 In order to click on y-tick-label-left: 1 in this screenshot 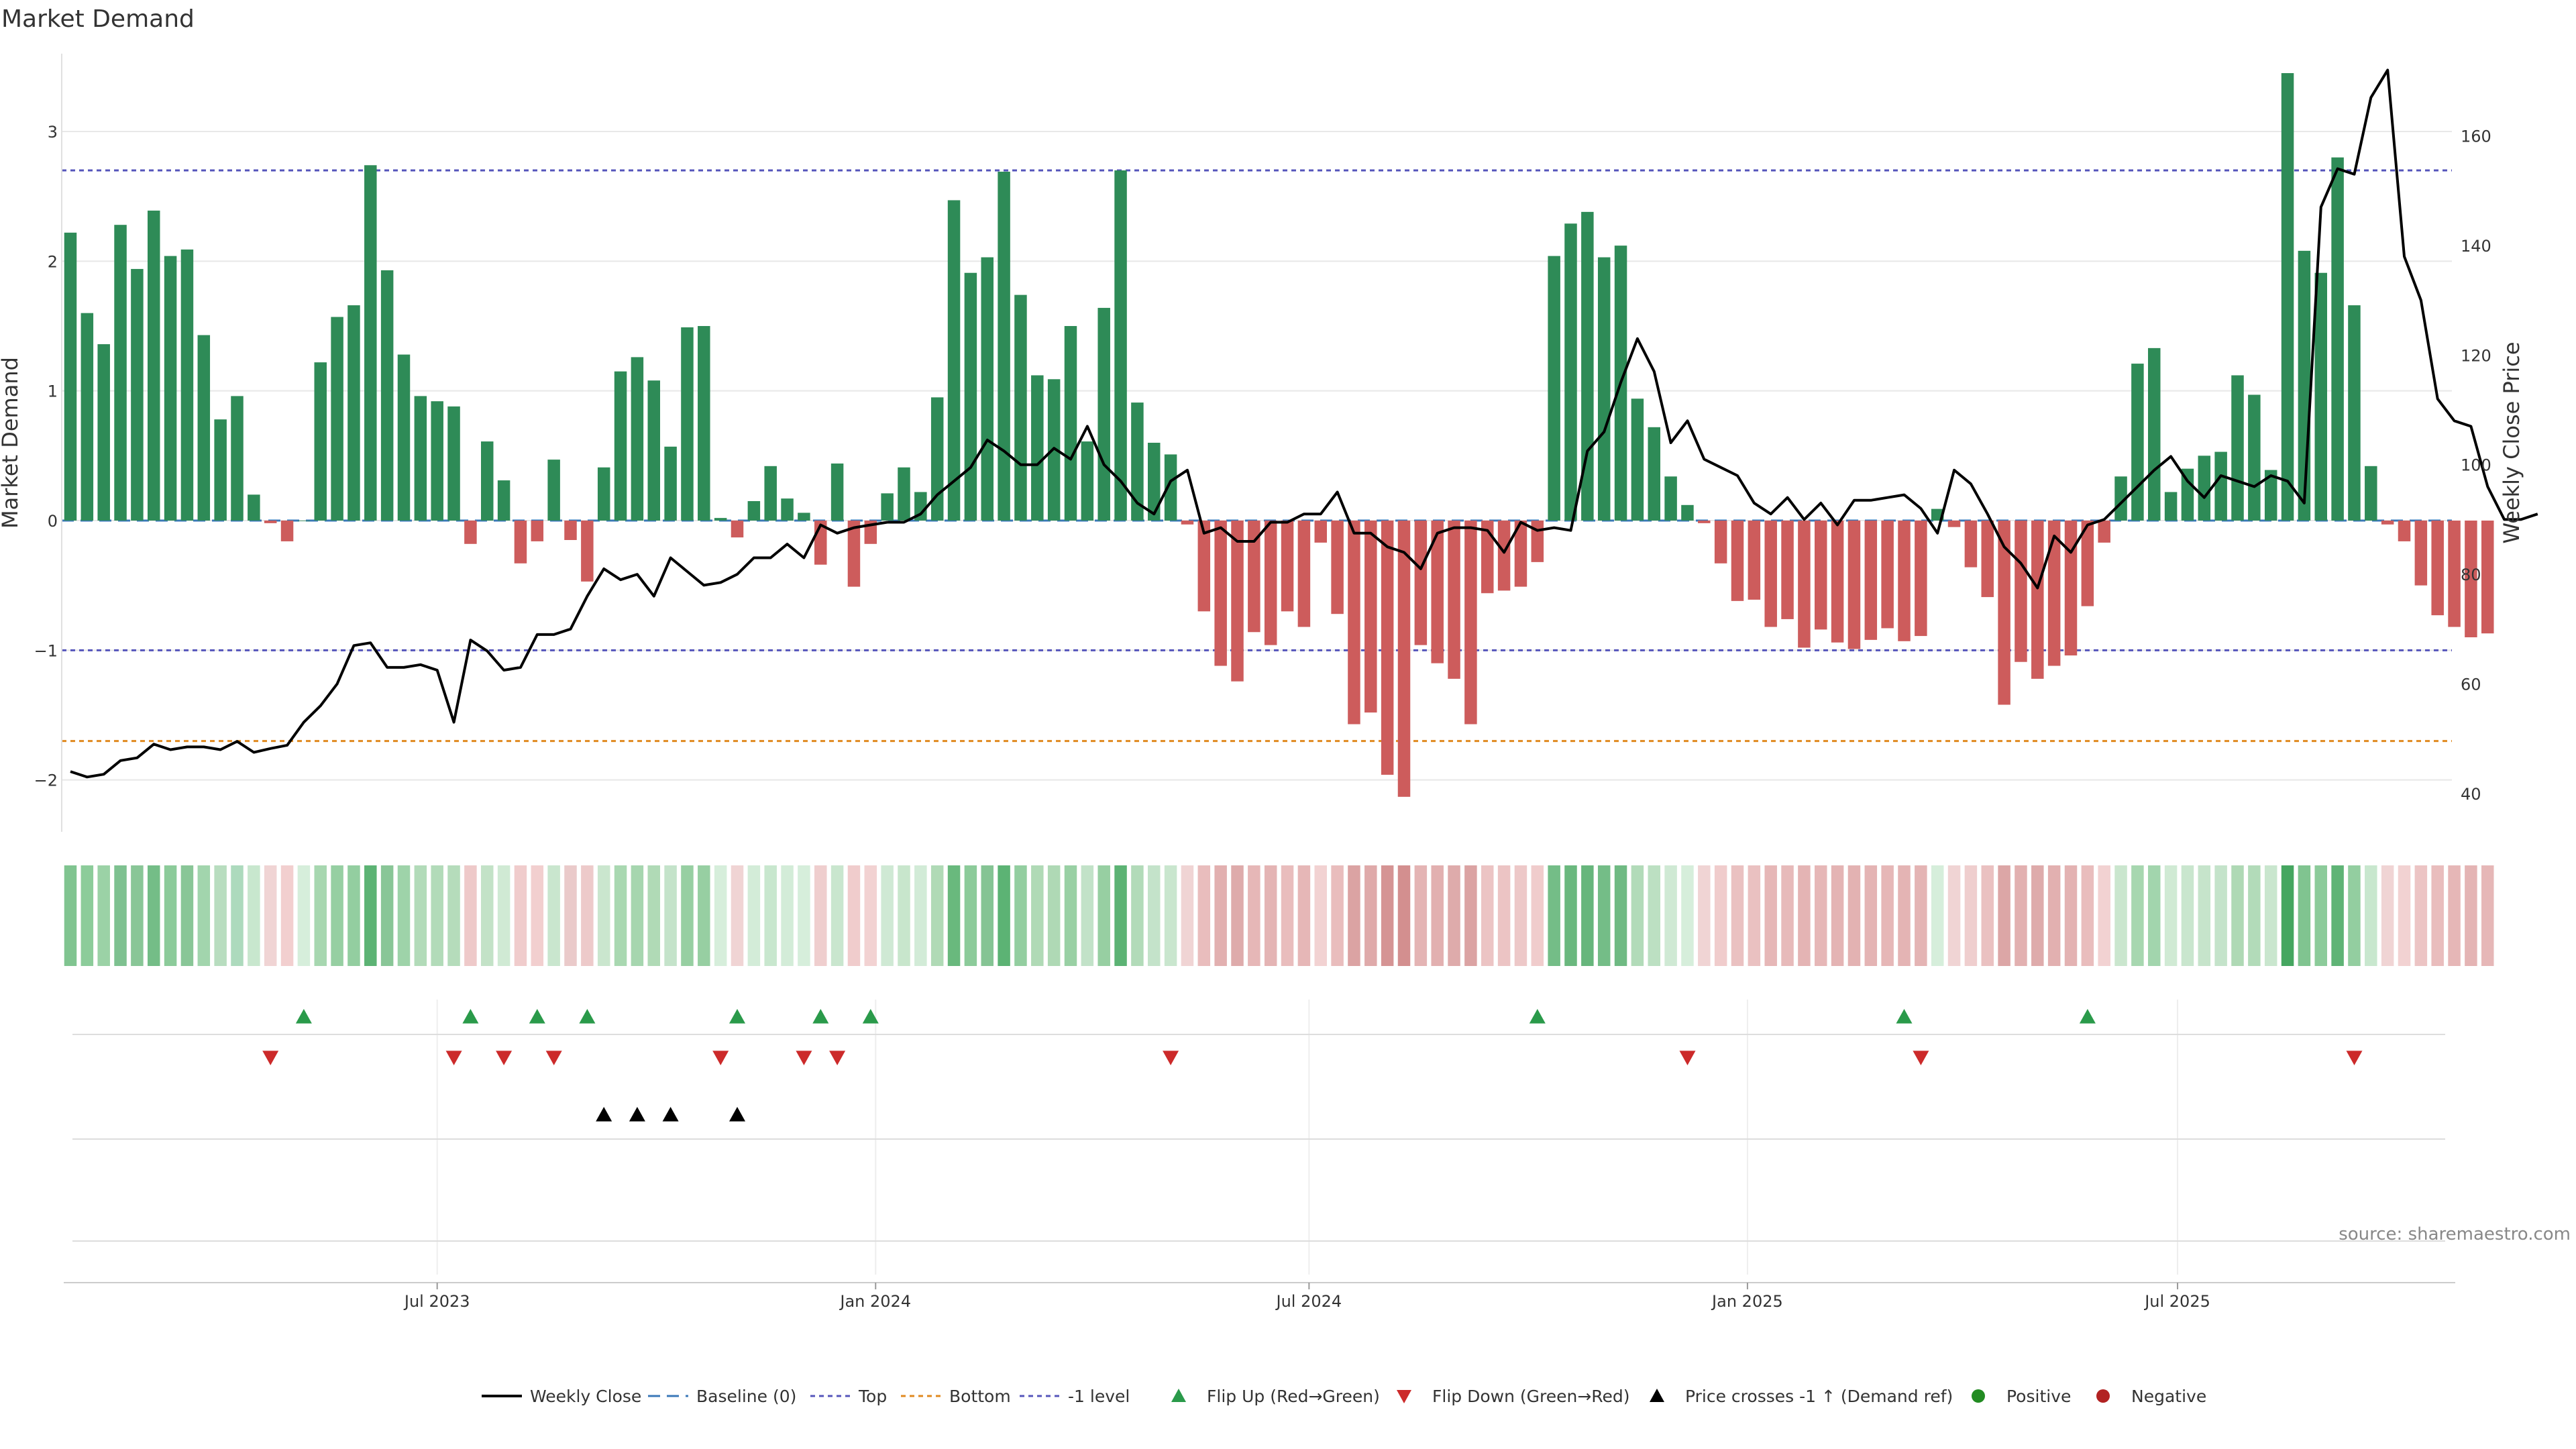, I will do `click(53, 391)`.